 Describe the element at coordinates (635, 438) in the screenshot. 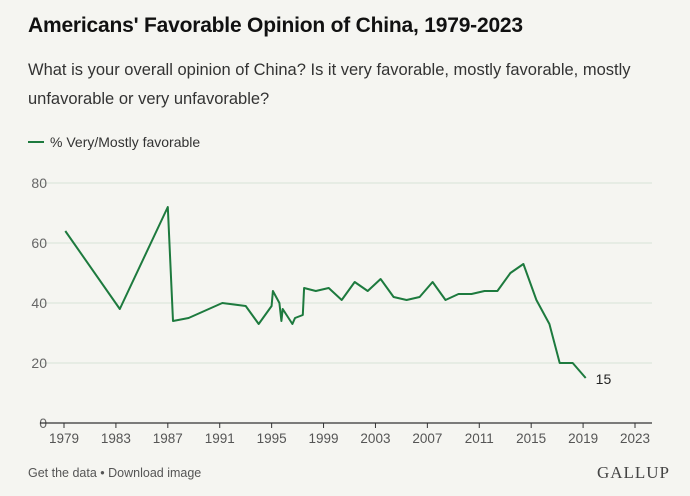

I see `x-tick-label: 2023` at that location.